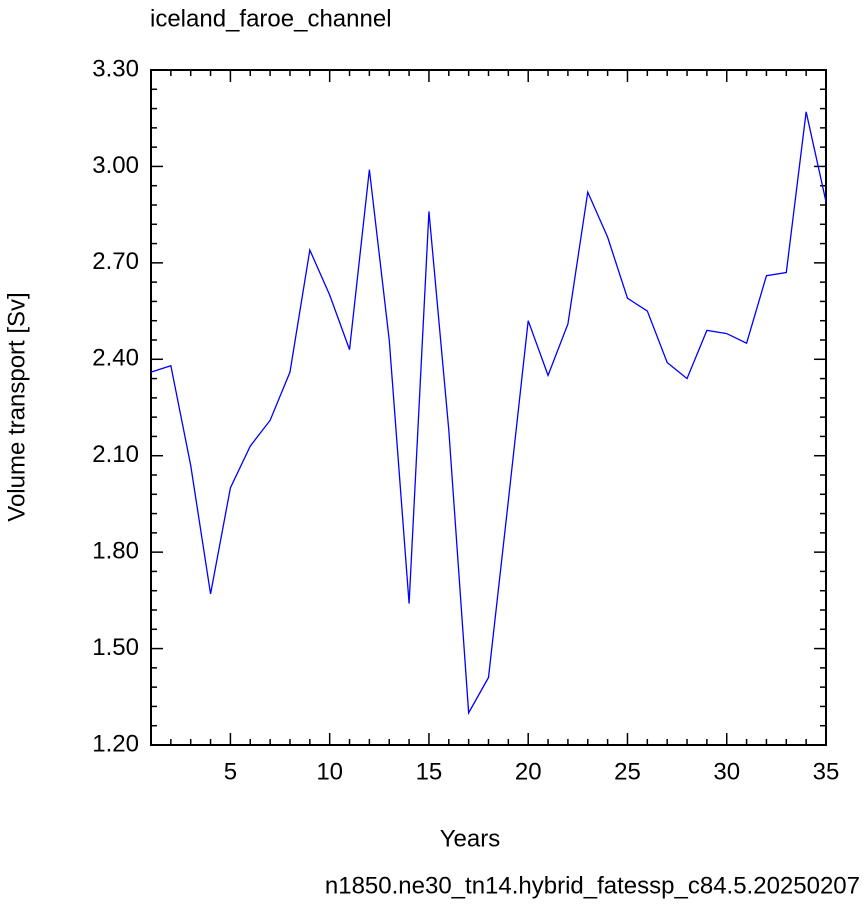 This screenshot has height=911, width=865. What do you see at coordinates (470, 838) in the screenshot?
I see `x-axis-label: Years` at bounding box center [470, 838].